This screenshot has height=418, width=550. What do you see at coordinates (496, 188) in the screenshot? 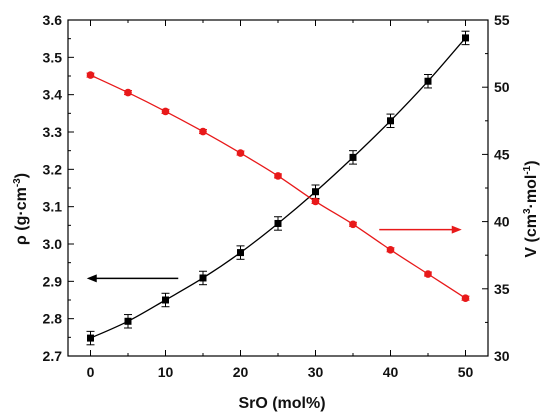
I see `y-axis-right: 30 35 40 45 50 55` at bounding box center [496, 188].